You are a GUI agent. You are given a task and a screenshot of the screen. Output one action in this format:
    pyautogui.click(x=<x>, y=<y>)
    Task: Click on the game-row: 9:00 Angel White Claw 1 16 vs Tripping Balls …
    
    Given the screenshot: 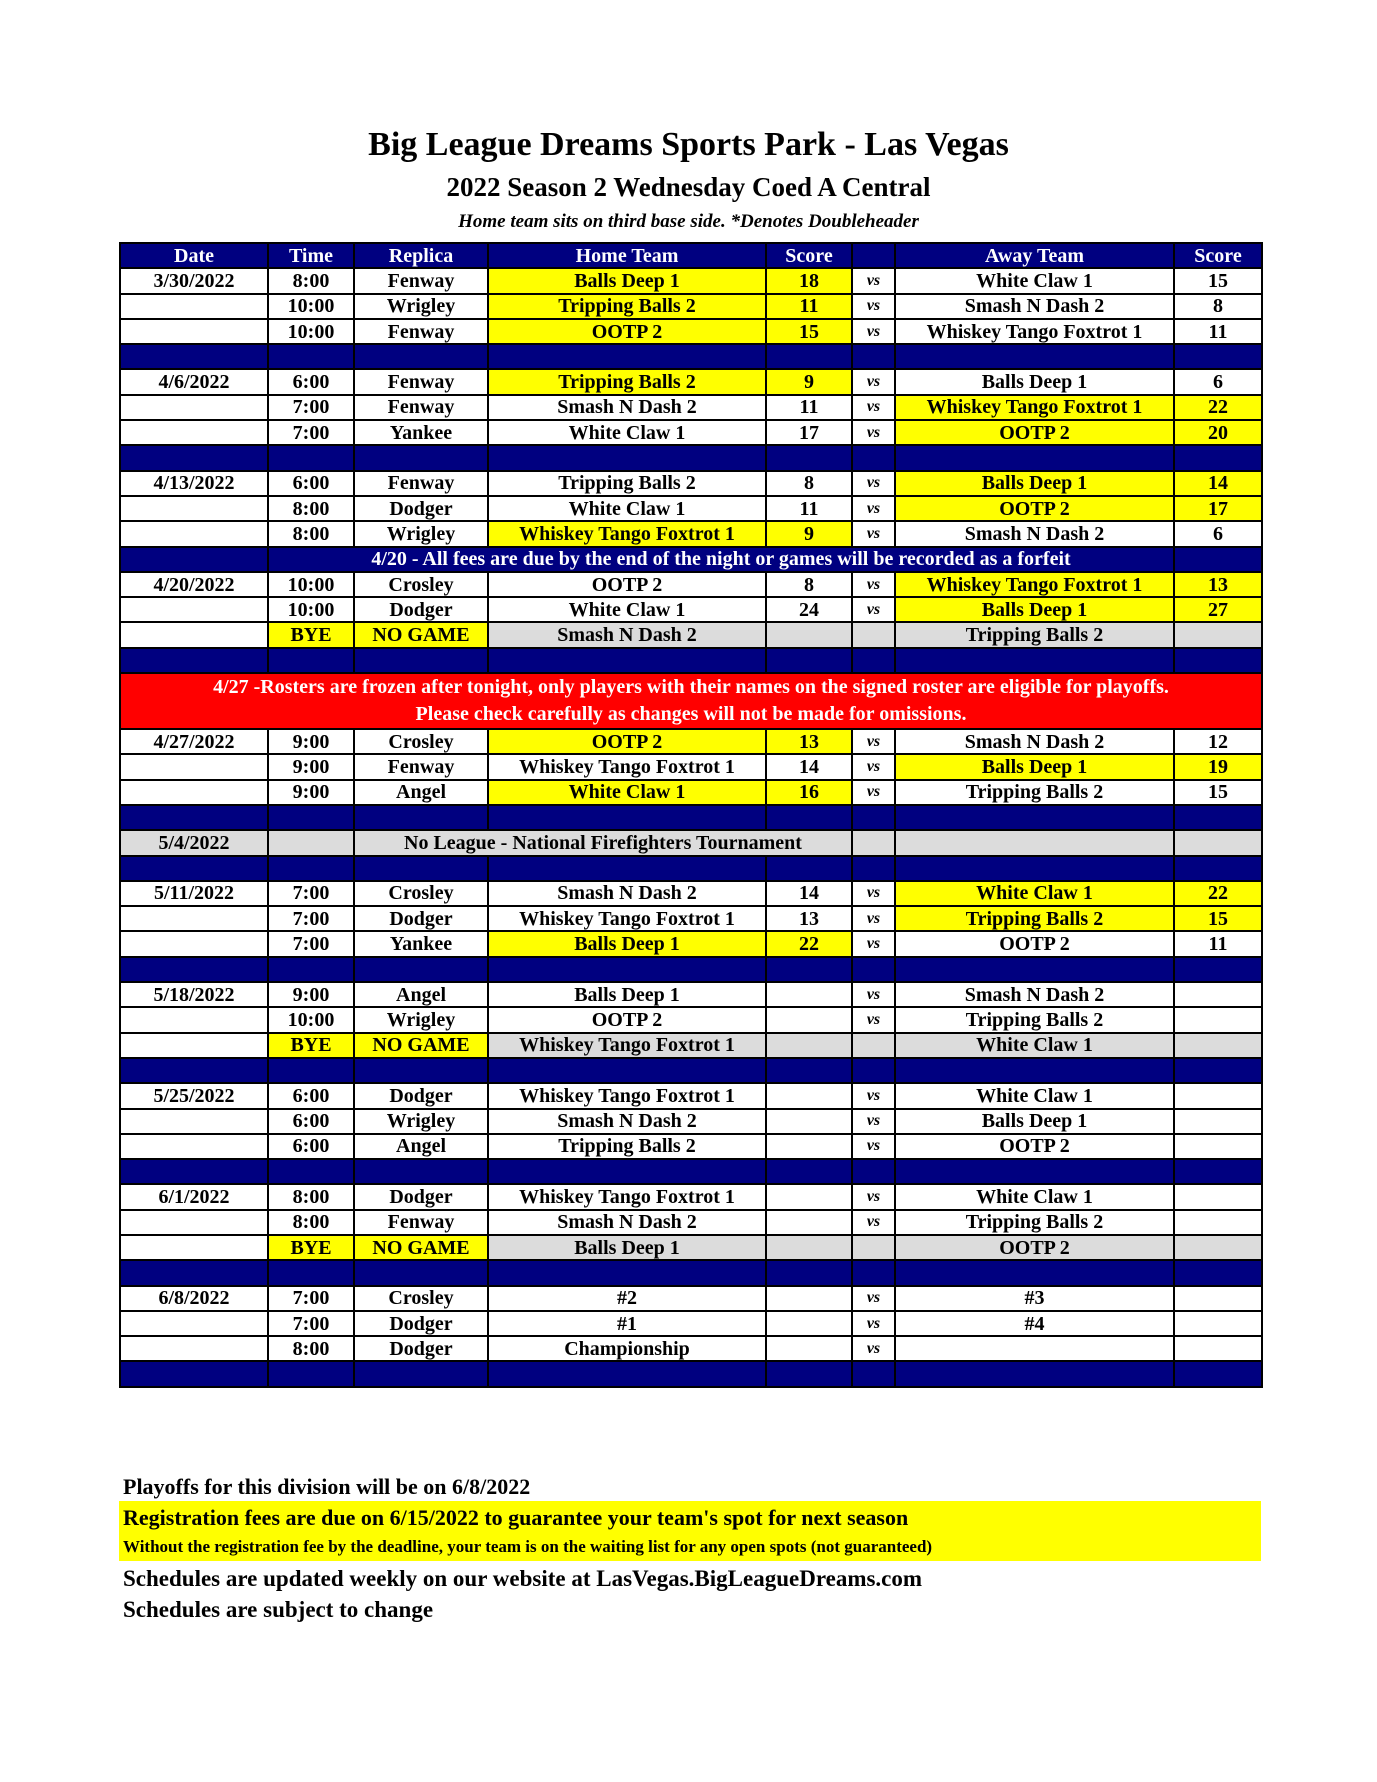 What is the action you would take?
    pyautogui.click(x=691, y=792)
    